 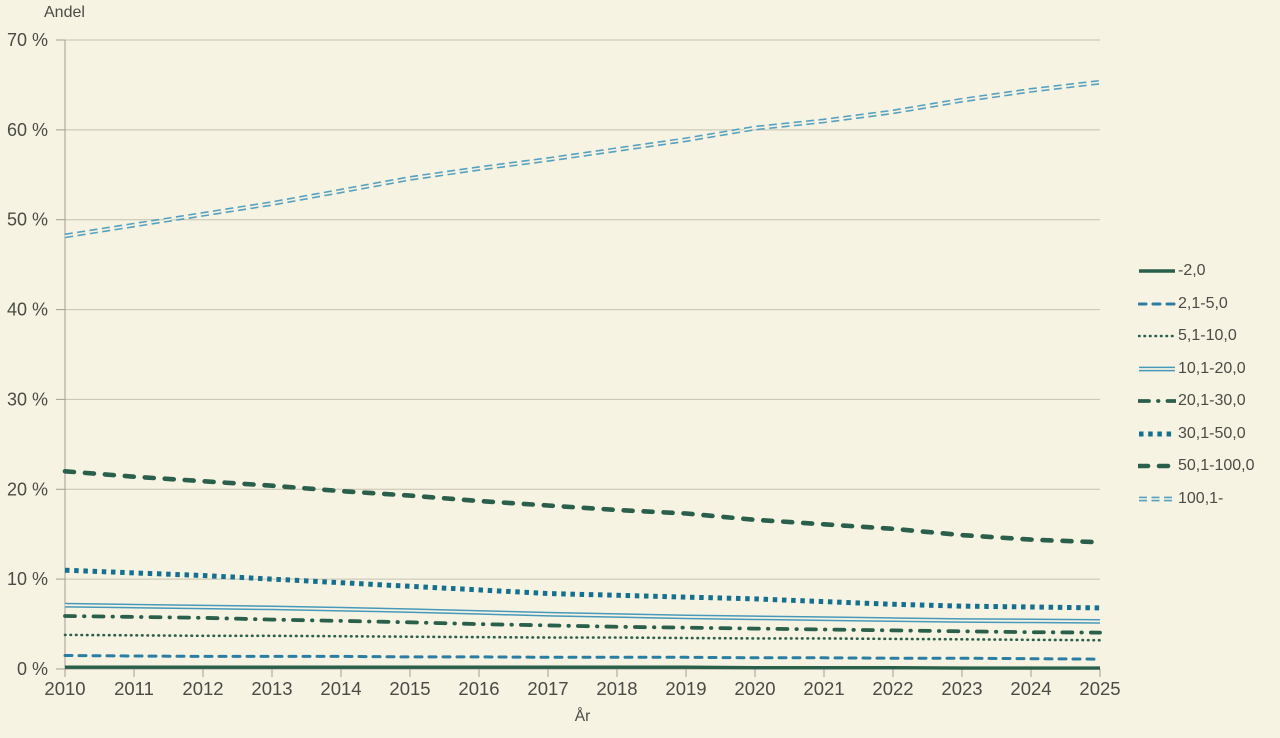 What do you see at coordinates (27, 40) in the screenshot?
I see `y-tick-label: 70 %` at bounding box center [27, 40].